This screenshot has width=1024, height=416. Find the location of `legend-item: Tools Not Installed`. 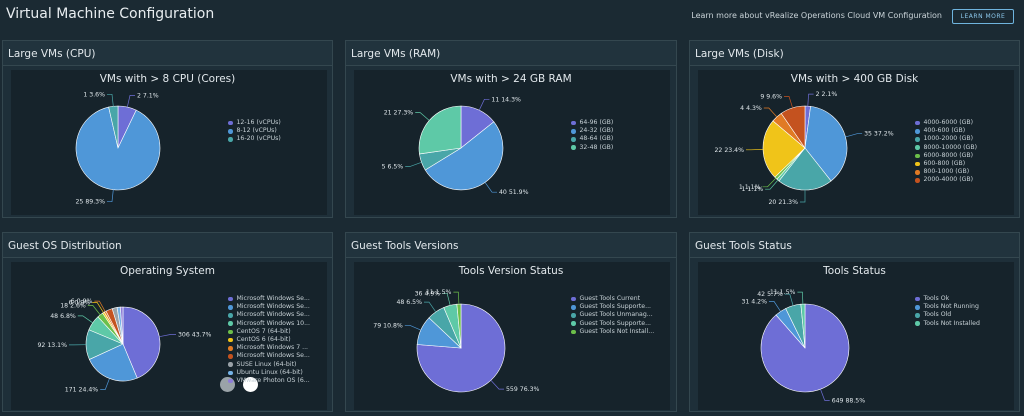

legend-item: Tools Not Installed is located at coordinates (947, 324).